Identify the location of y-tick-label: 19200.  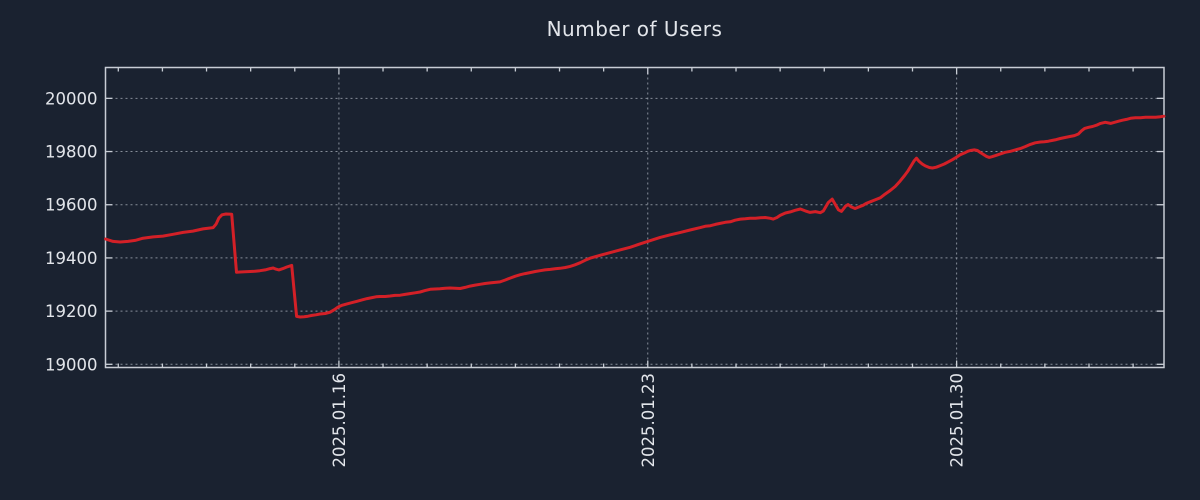
(71, 311).